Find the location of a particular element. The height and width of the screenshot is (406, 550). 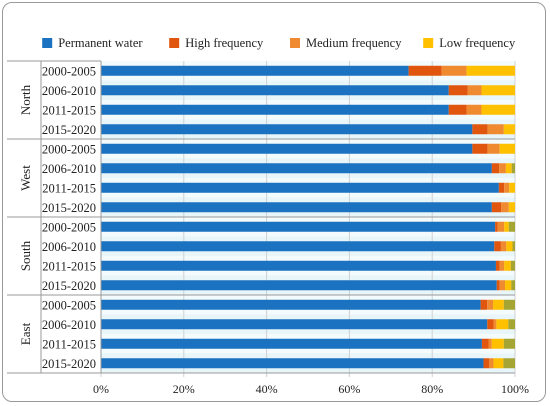

x-tick-label: 60% is located at coordinates (349, 389).